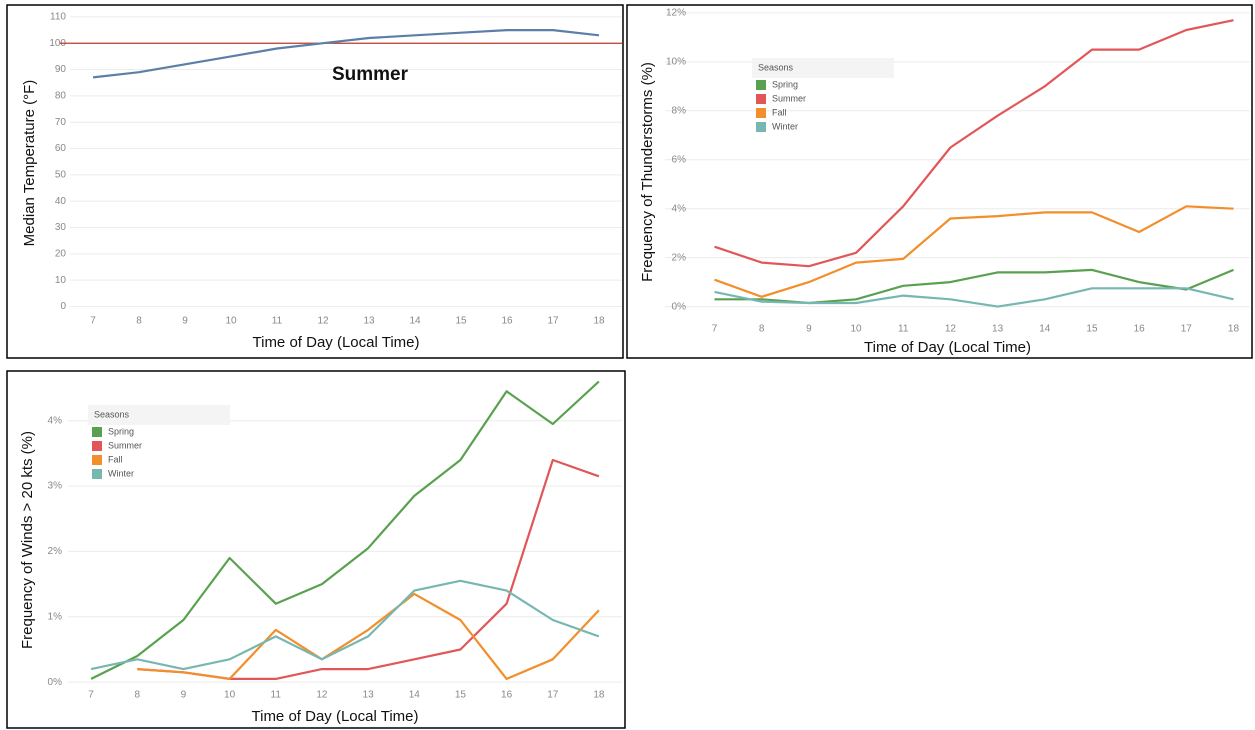 Image resolution: width=1255 pixels, height=730 pixels. I want to click on y-tick-label: 0, so click(63, 306).